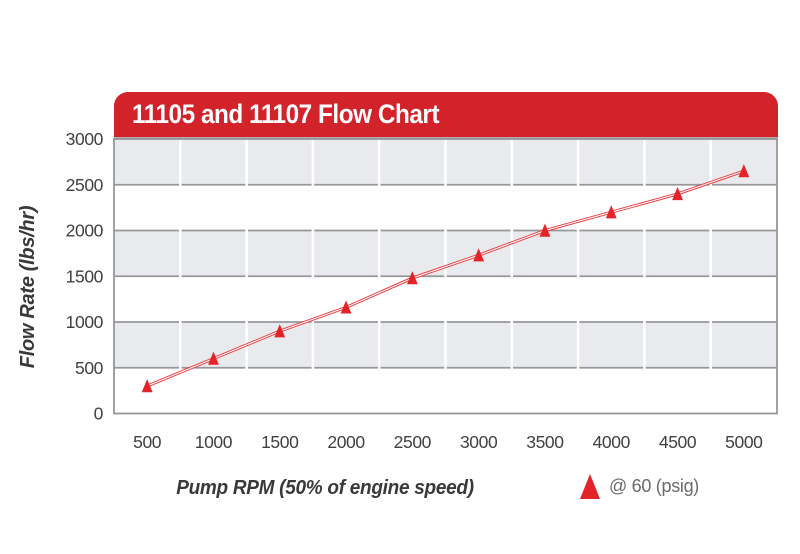  What do you see at coordinates (479, 442) in the screenshot?
I see `x-tick-label: 3000` at bounding box center [479, 442].